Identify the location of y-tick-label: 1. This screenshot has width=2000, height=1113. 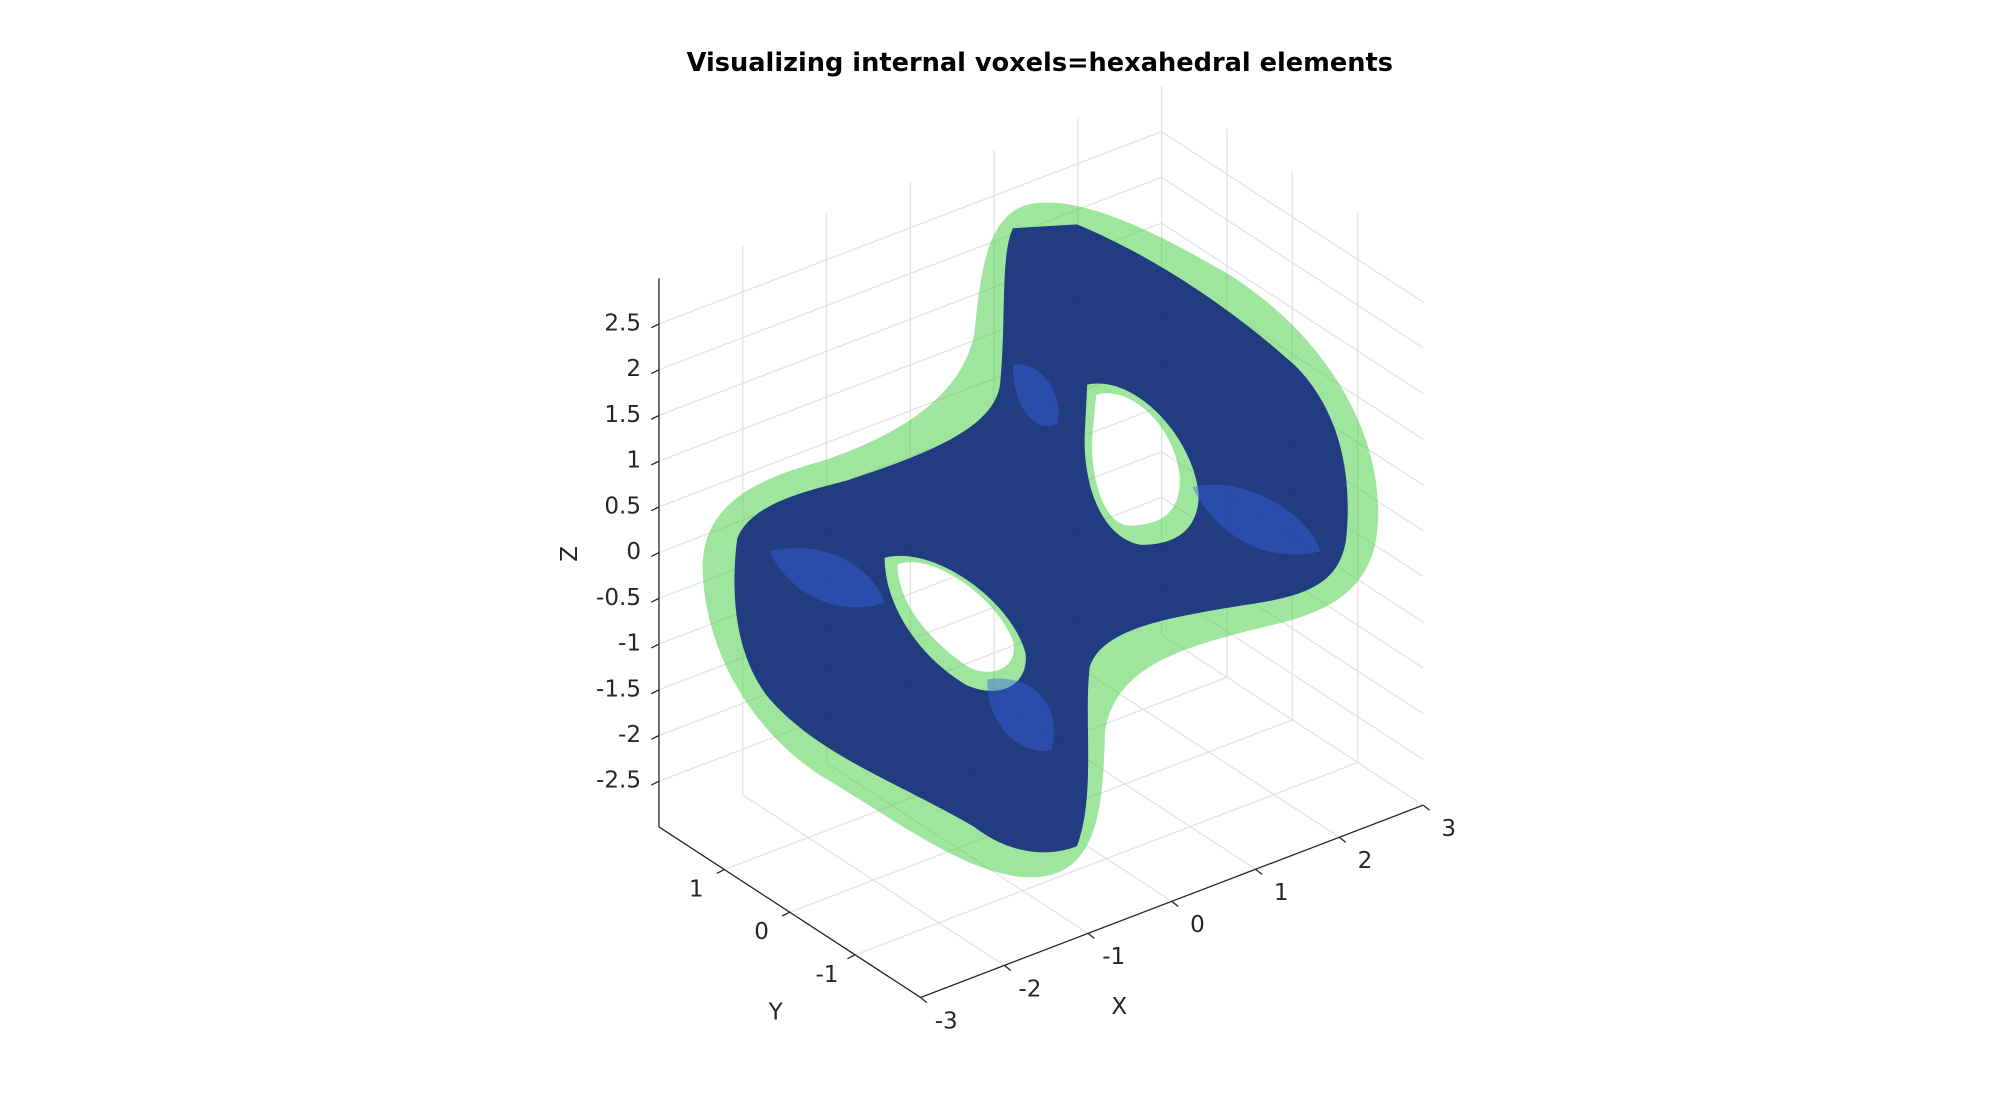
(696, 890).